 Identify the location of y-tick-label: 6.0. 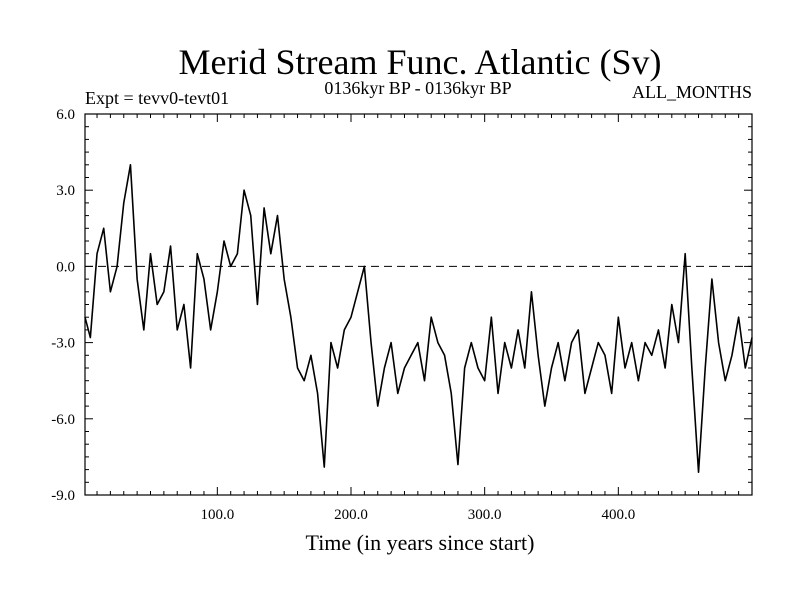
(65, 115).